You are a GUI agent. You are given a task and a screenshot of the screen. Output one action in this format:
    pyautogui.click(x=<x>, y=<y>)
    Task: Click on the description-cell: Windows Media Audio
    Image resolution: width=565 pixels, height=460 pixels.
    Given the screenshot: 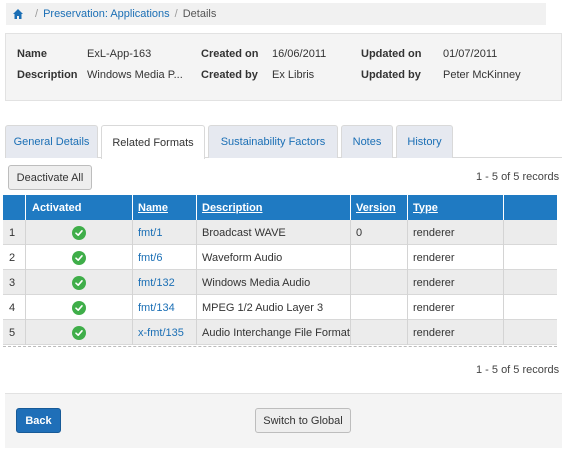 What is the action you would take?
    pyautogui.click(x=273, y=282)
    